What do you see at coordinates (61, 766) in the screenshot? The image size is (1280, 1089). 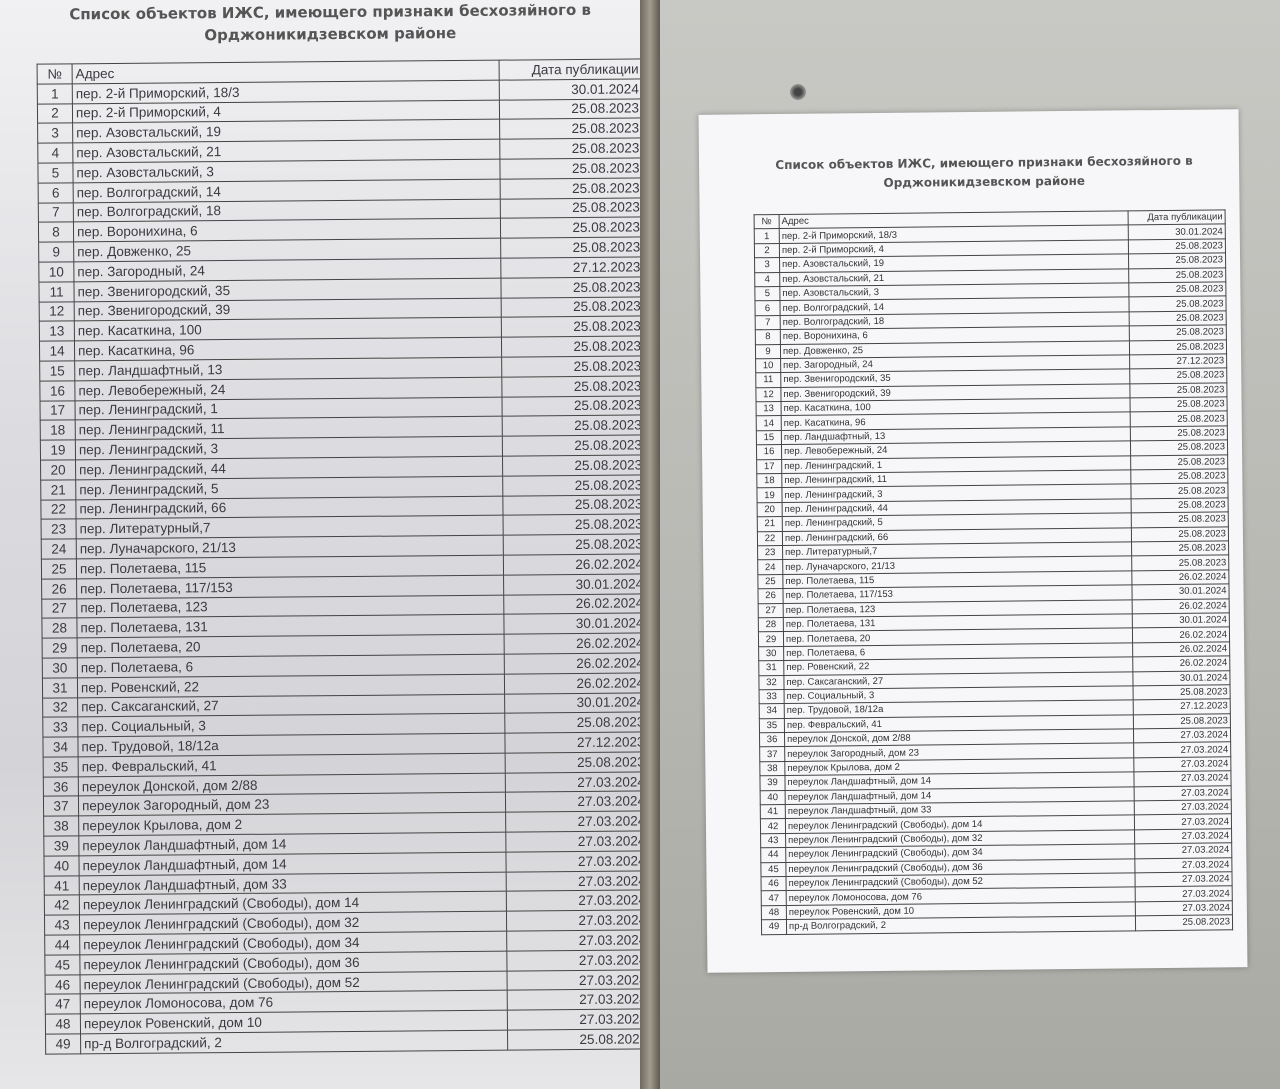 I see `row-number: 35` at bounding box center [61, 766].